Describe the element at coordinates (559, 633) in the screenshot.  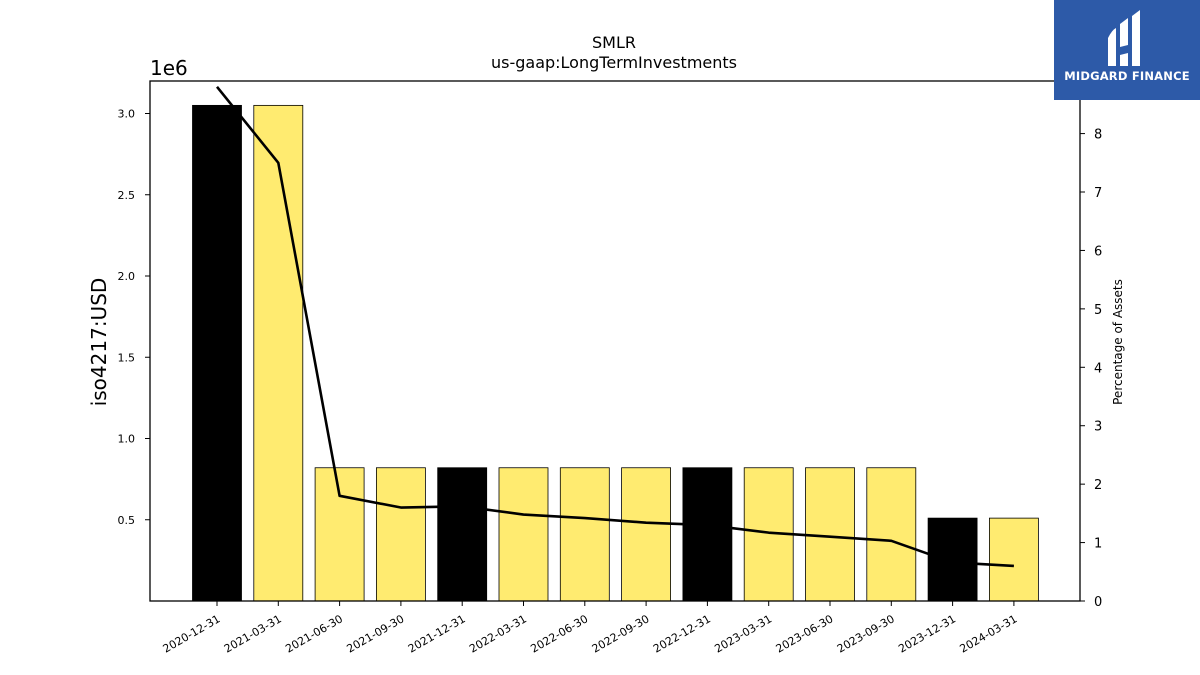
I see `x-tick-label: 2022-06-30` at that location.